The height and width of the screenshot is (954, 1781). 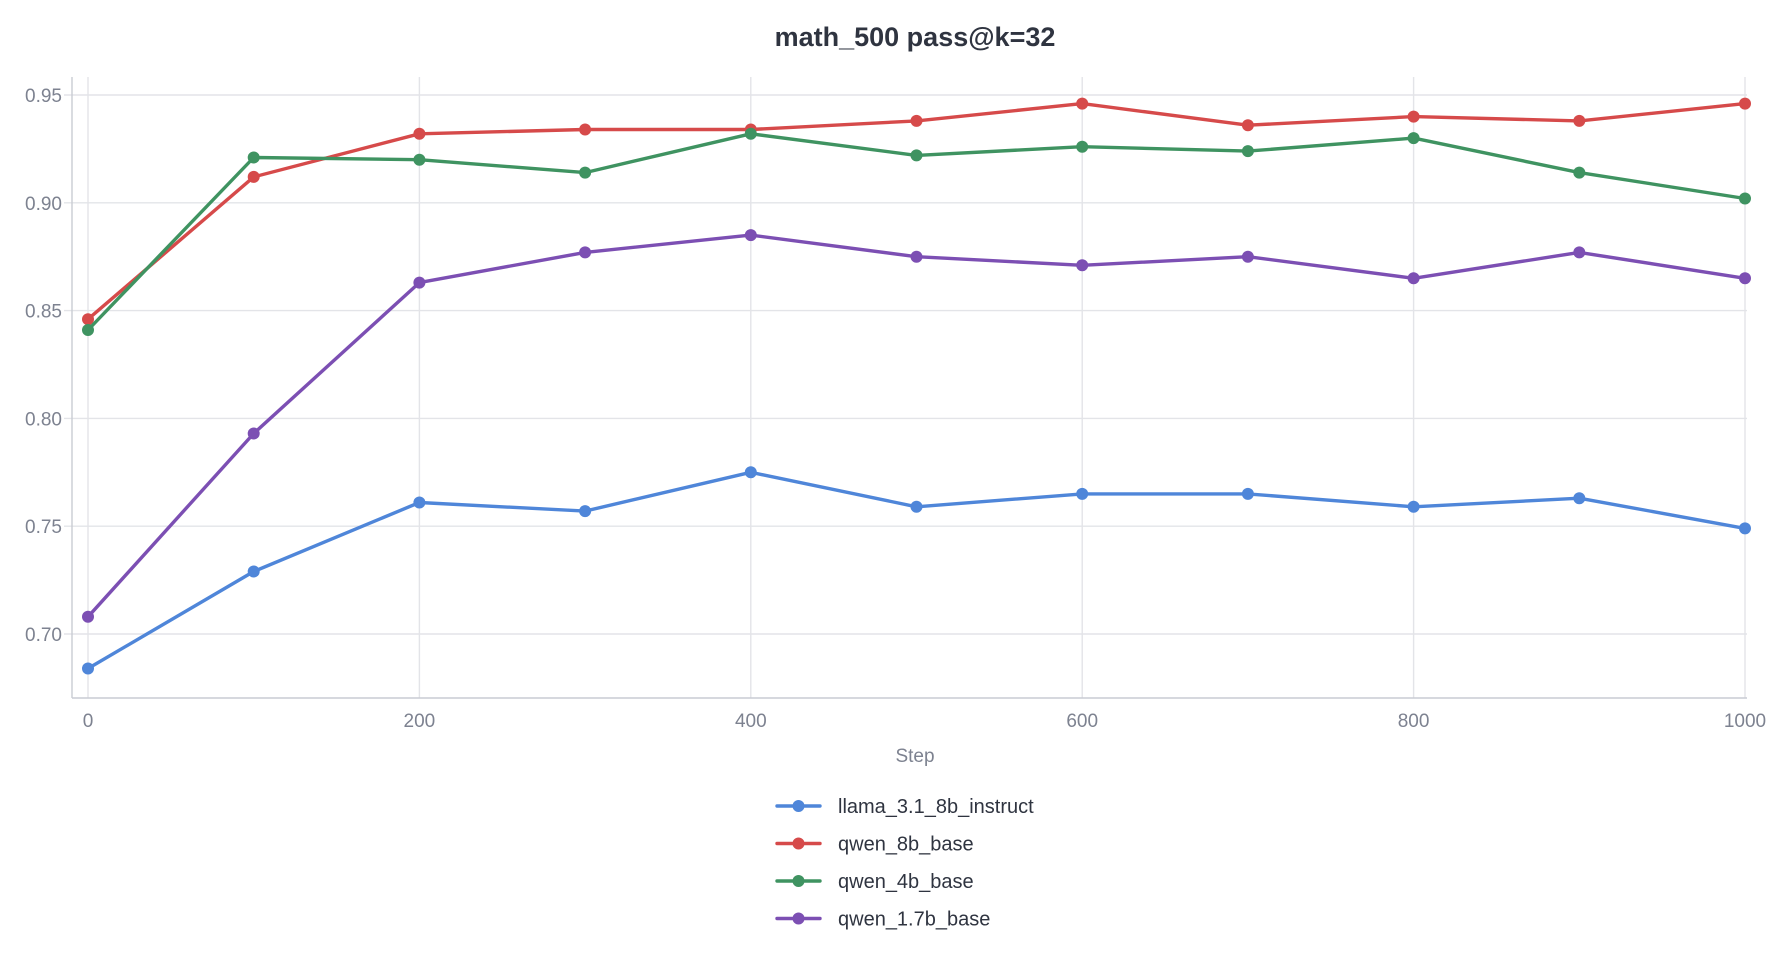 I want to click on x-tick-label: 1000, so click(x=1745, y=721).